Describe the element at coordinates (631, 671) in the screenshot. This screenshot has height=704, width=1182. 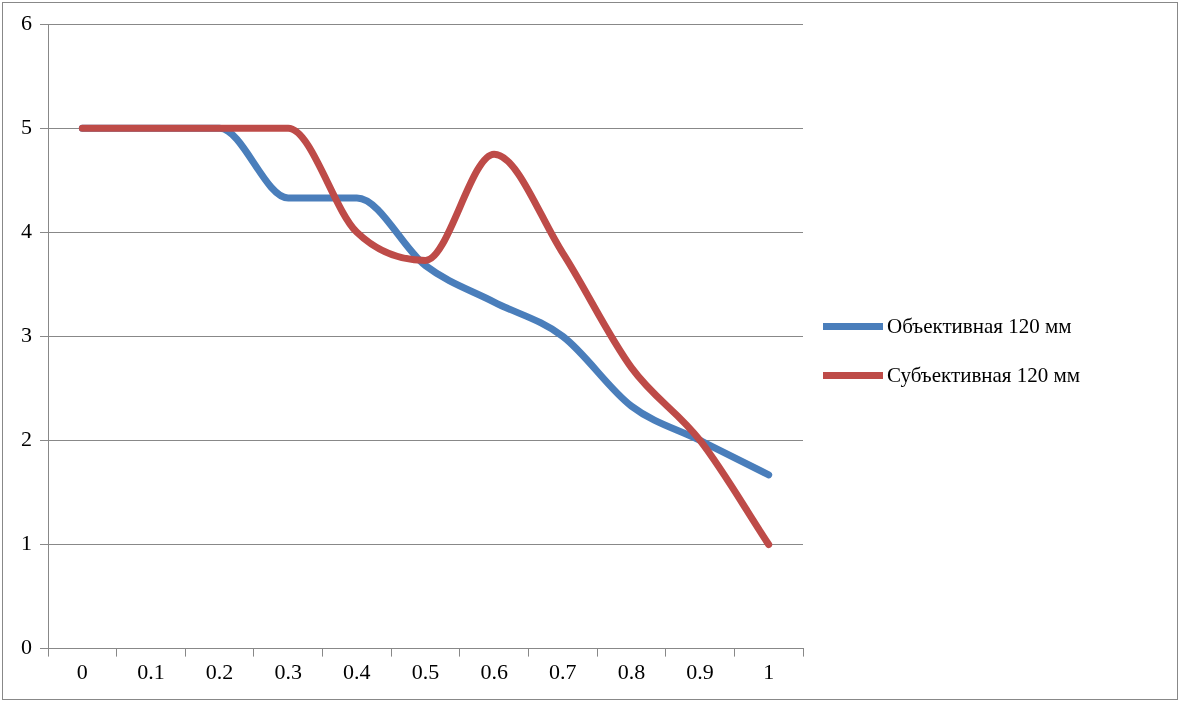
I see `x-tick-label: 0.8` at that location.